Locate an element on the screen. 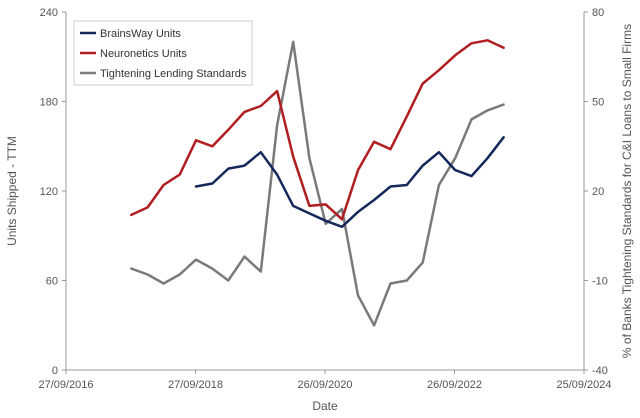 This screenshot has width=640, height=418. legend-label-tightening-lending-standards: Tightening Lending Standards is located at coordinates (173, 74).